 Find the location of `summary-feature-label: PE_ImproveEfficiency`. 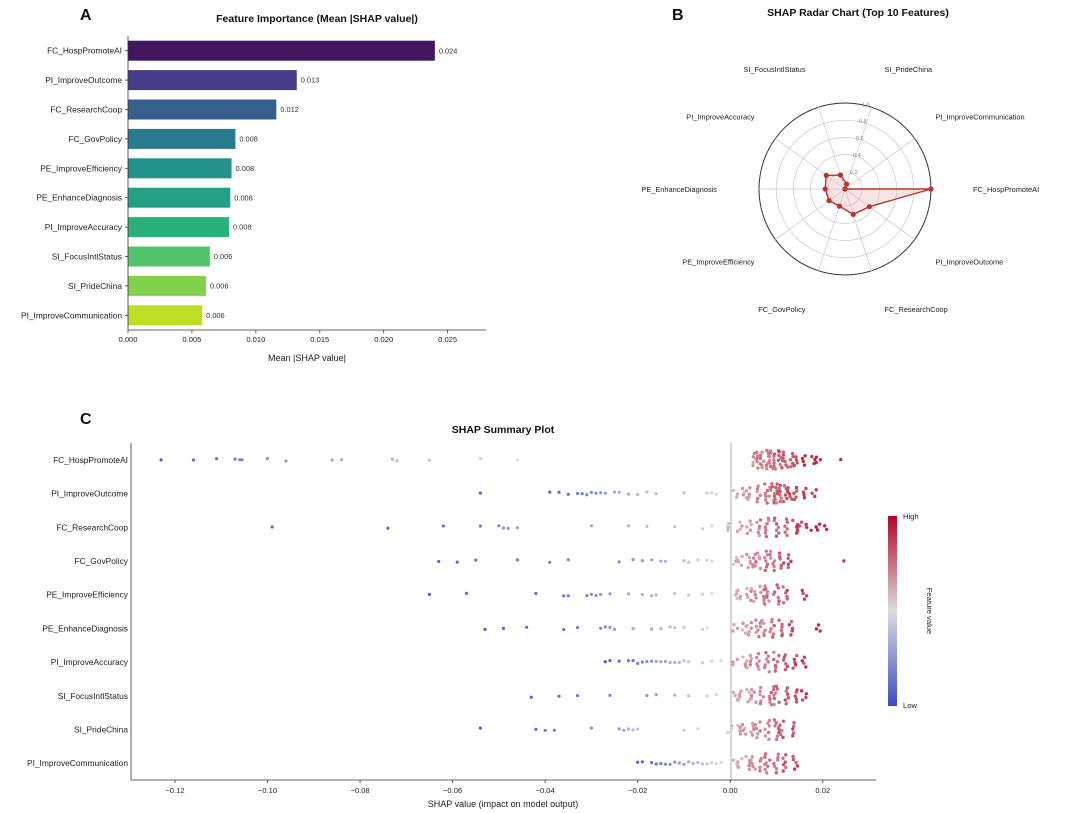

summary-feature-label: PE_ImproveEfficiency is located at coordinates (87, 595).